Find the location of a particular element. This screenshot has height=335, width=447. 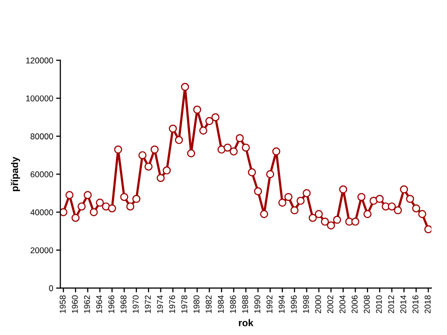

x-tick-label: 2000 is located at coordinates (318, 304).